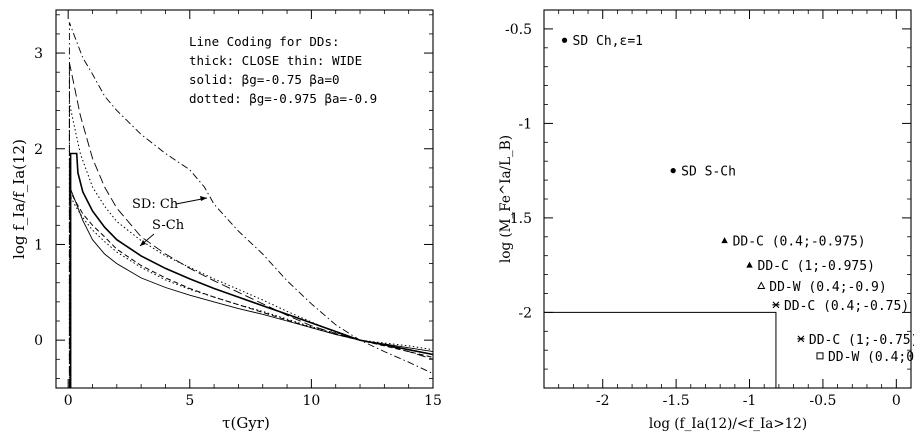 The height and width of the screenshot is (432, 914). I want to click on point-label-1: SD Ch,ε=1, so click(608, 41).